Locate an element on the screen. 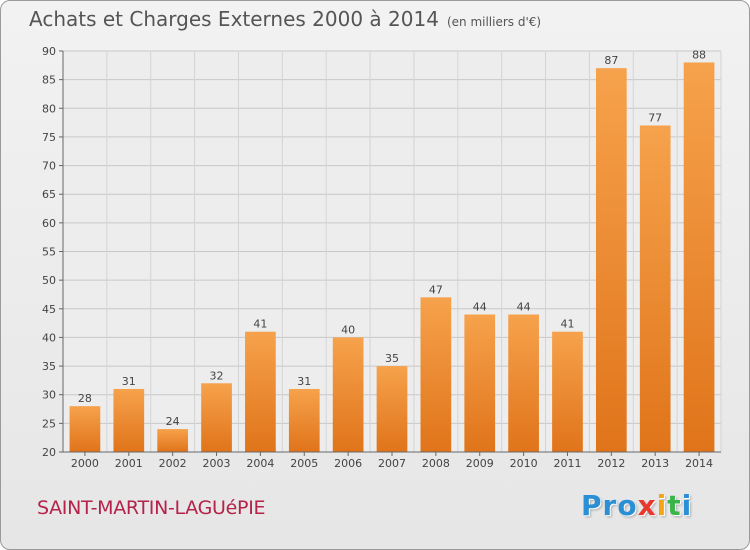 The image size is (750, 550). y-tick-label: 60 is located at coordinates (49, 223).